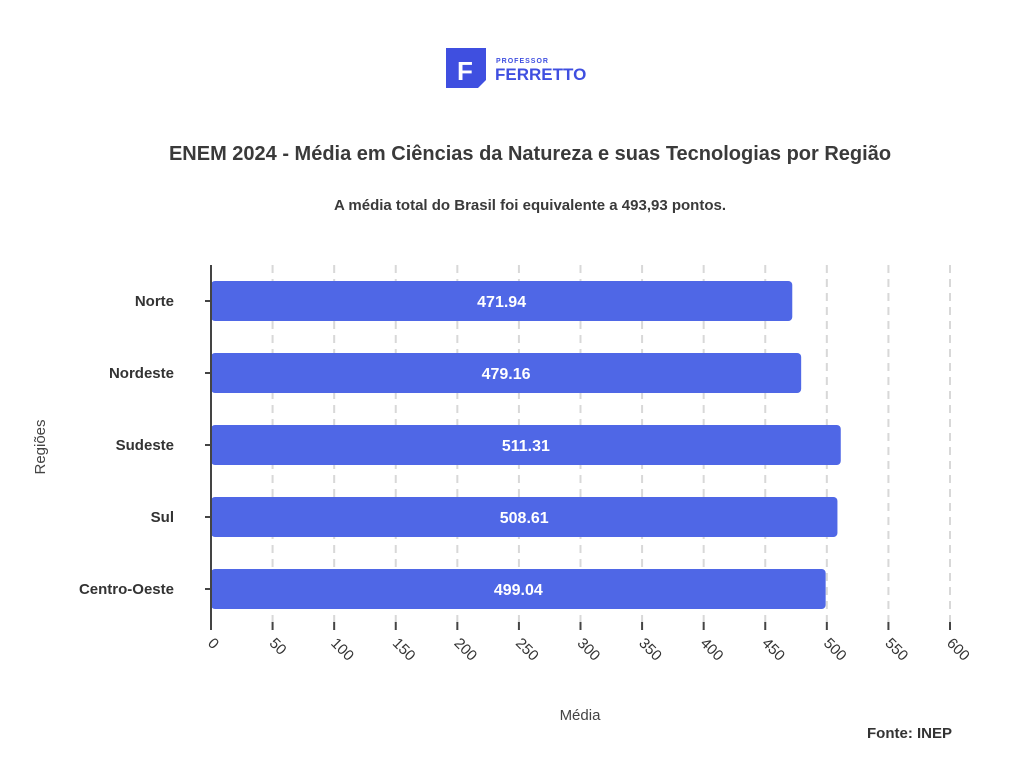 The height and width of the screenshot is (772, 1024). I want to click on value-label: 479.16, so click(506, 374).